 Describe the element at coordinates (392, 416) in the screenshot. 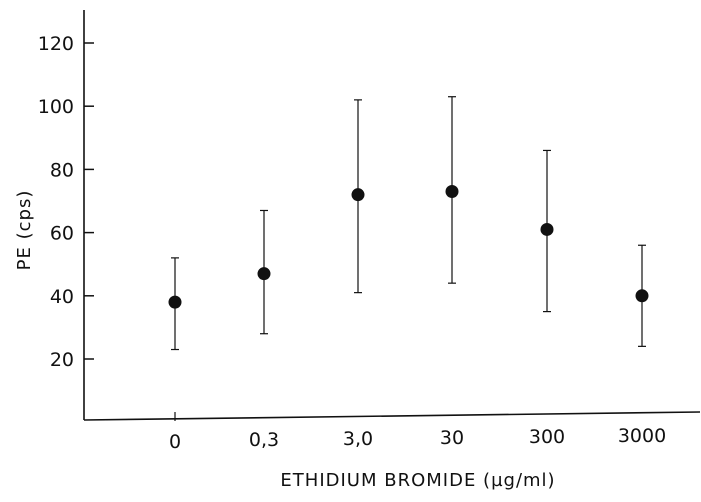

I see `x-axis-line` at that location.